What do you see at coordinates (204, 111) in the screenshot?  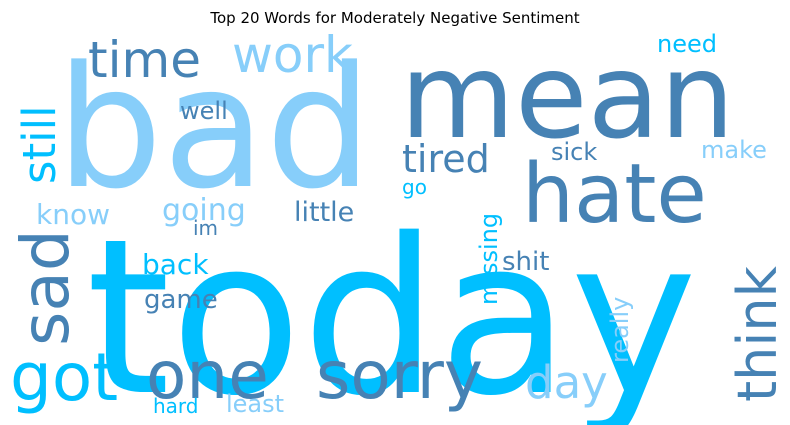 I see `word-well: well` at bounding box center [204, 111].